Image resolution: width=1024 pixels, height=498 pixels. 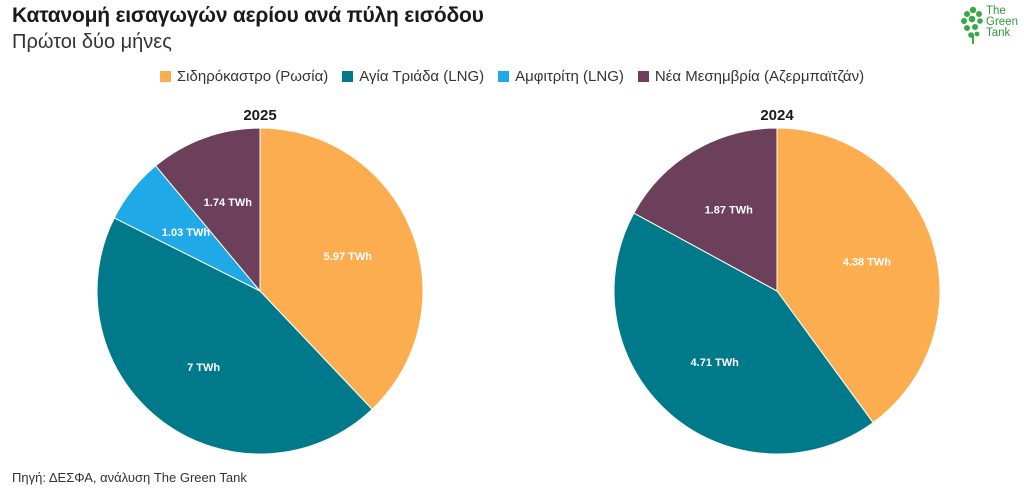 What do you see at coordinates (972, 25) in the screenshot?
I see `leaf-icon` at bounding box center [972, 25].